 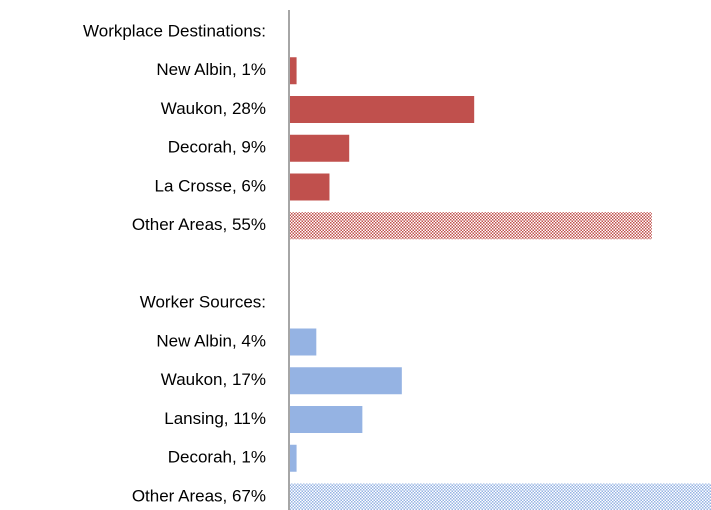 What do you see at coordinates (211, 185) in the screenshot?
I see `category-label: La Crosse, 6%` at bounding box center [211, 185].